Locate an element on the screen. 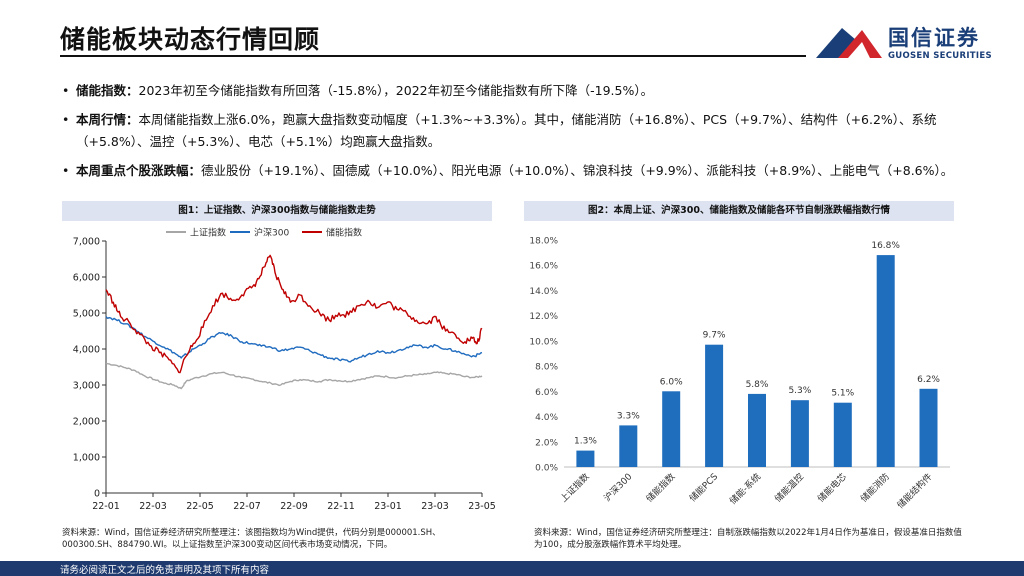  x-tick-label: 23-03 is located at coordinates (435, 506).